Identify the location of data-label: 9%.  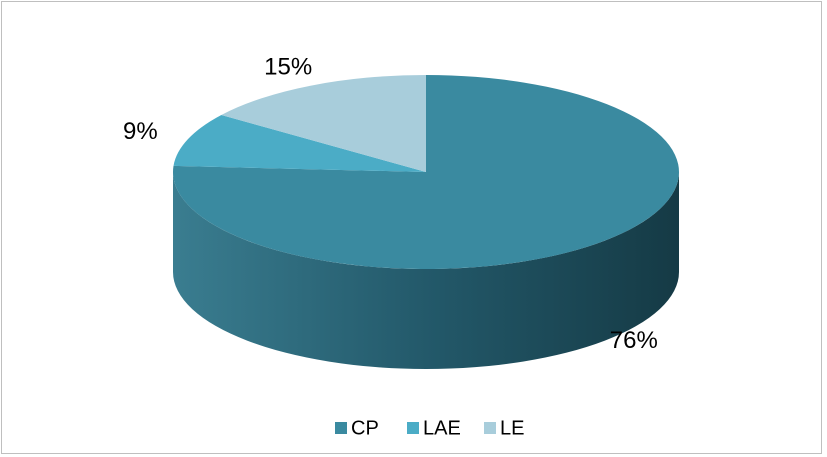
(140, 131).